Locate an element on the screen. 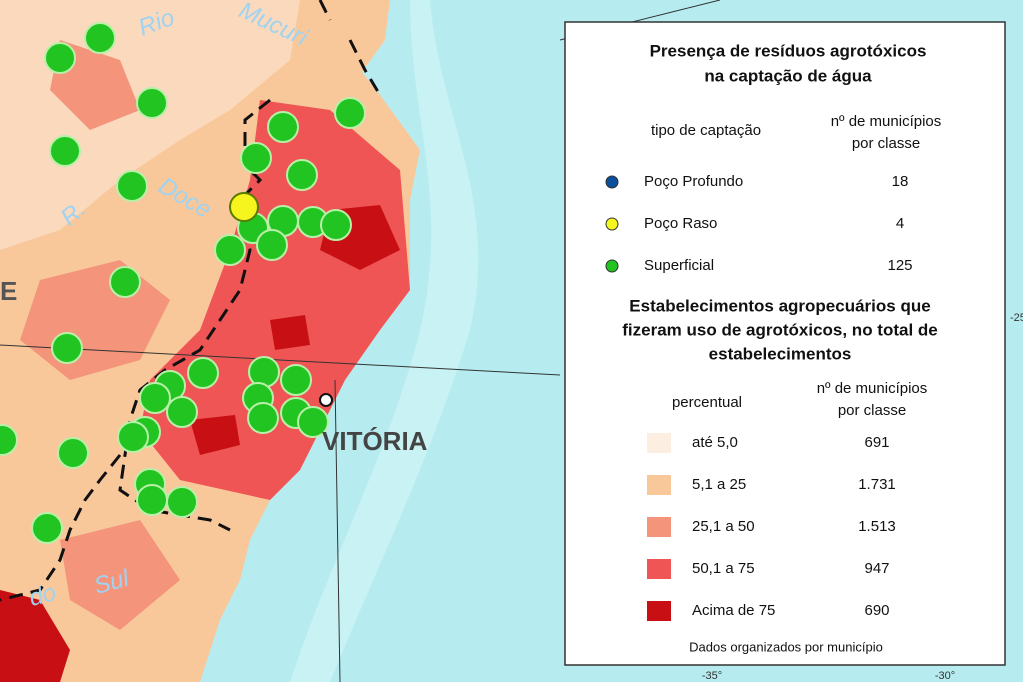 The width and height of the screenshot is (1023, 687). region is located at coordinates (120, 575).